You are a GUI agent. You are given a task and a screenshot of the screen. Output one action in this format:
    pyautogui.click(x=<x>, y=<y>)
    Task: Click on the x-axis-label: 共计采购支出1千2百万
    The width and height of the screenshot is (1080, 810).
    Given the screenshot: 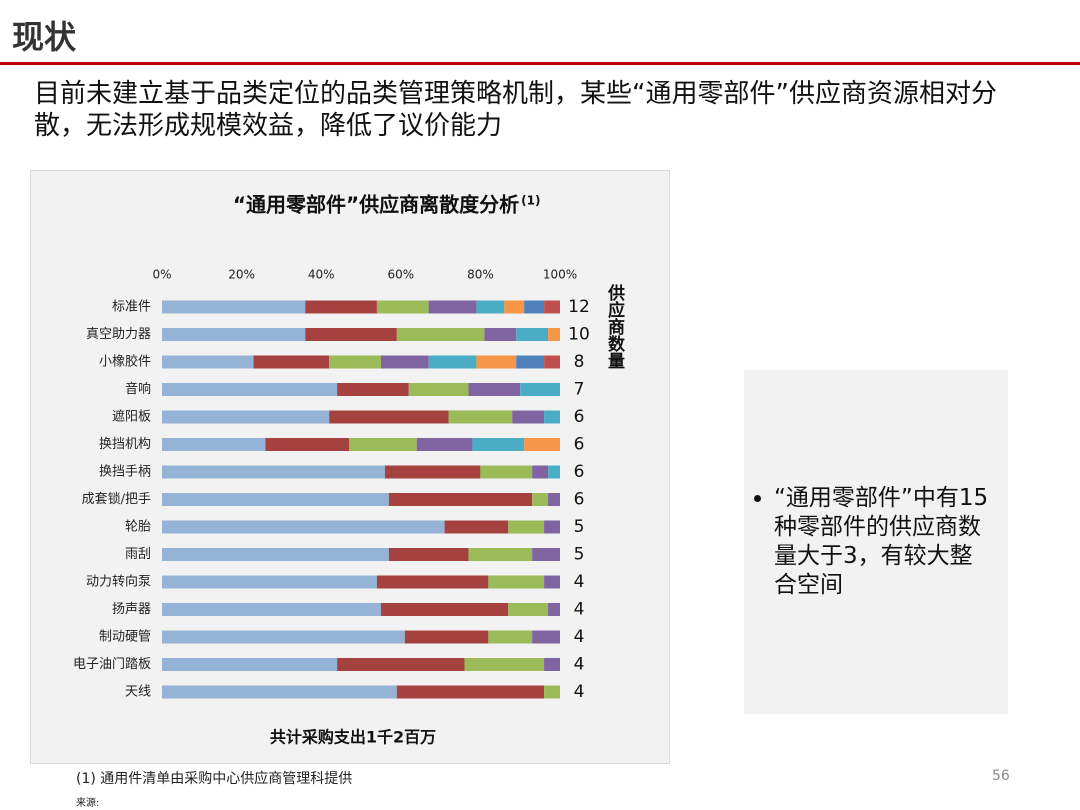 What is the action you would take?
    pyautogui.click(x=353, y=737)
    